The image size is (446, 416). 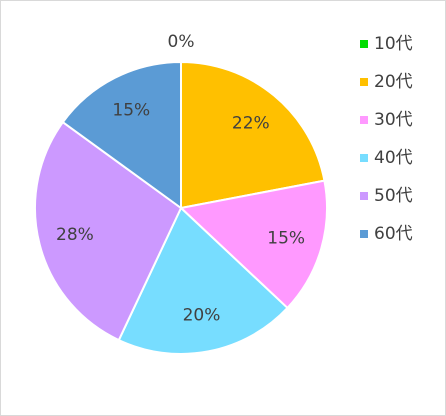 I want to click on data-label: 22%, so click(x=251, y=124).